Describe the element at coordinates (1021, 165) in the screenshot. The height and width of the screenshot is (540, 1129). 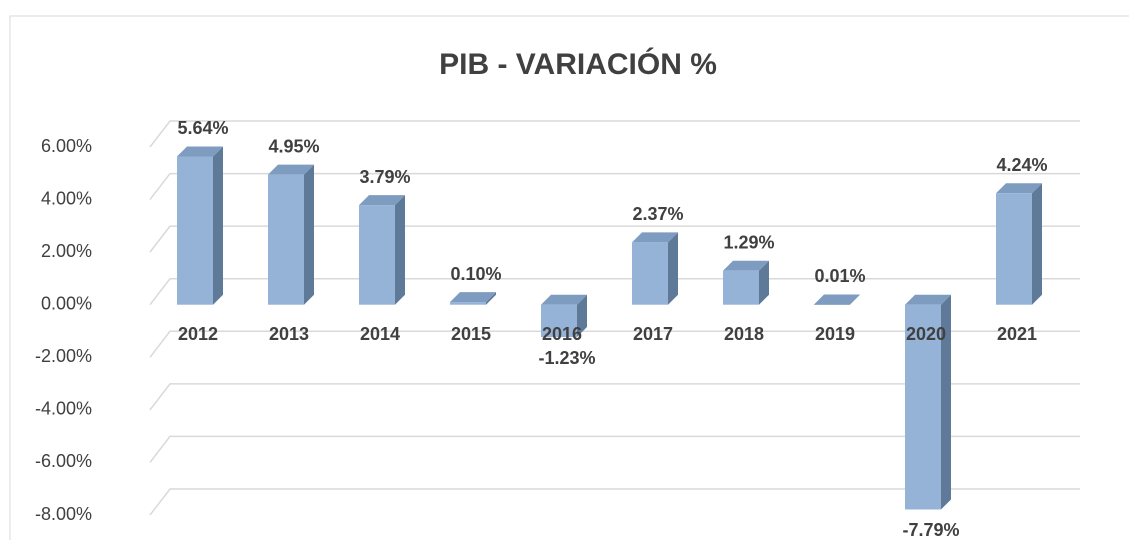
I see `value-label: 4.24%` at that location.